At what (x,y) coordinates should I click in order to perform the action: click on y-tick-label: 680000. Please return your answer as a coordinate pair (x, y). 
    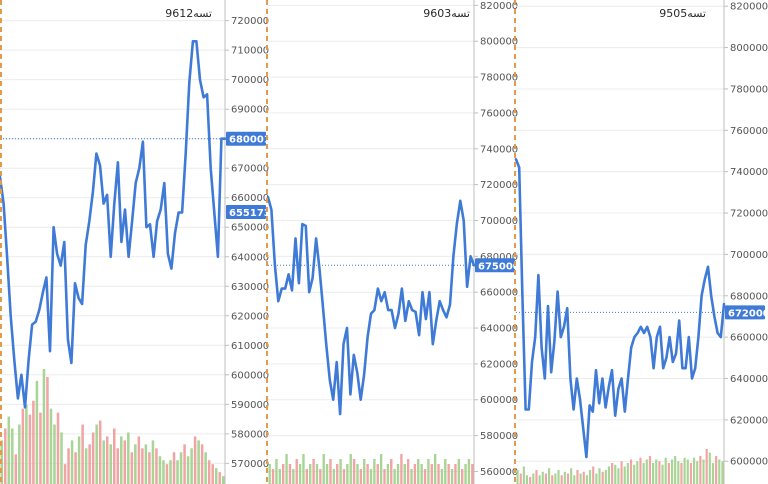
    Looking at the image, I should click on (499, 257).